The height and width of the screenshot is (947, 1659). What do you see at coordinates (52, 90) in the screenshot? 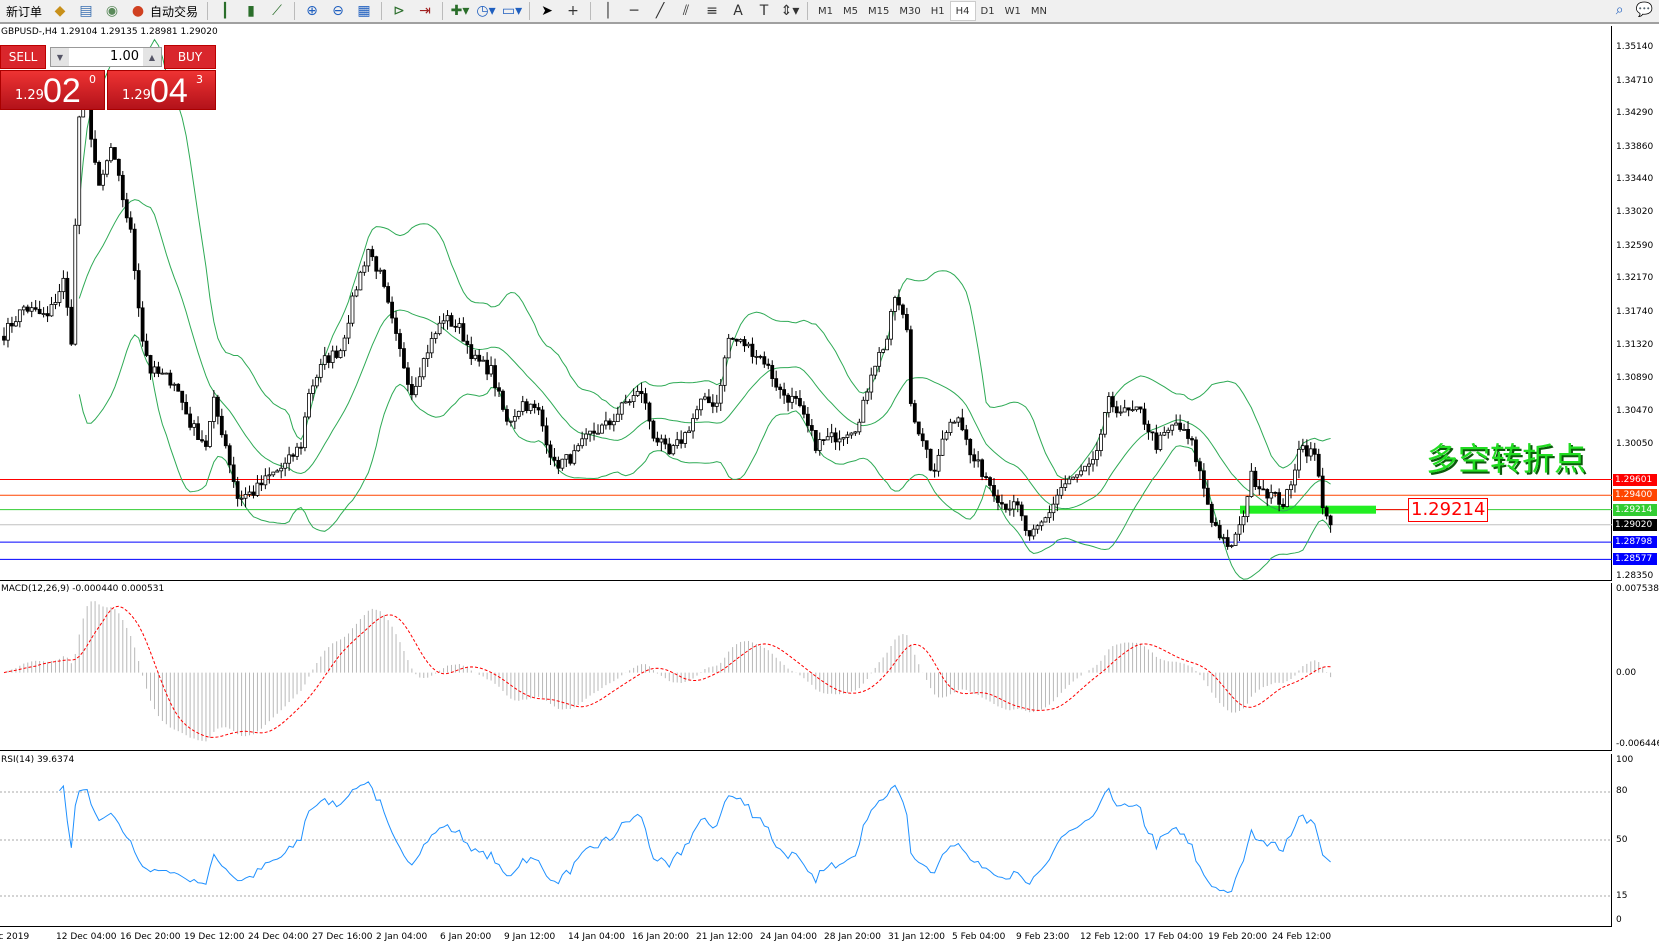
I see `sell-price: 1.29 02 0` at bounding box center [52, 90].